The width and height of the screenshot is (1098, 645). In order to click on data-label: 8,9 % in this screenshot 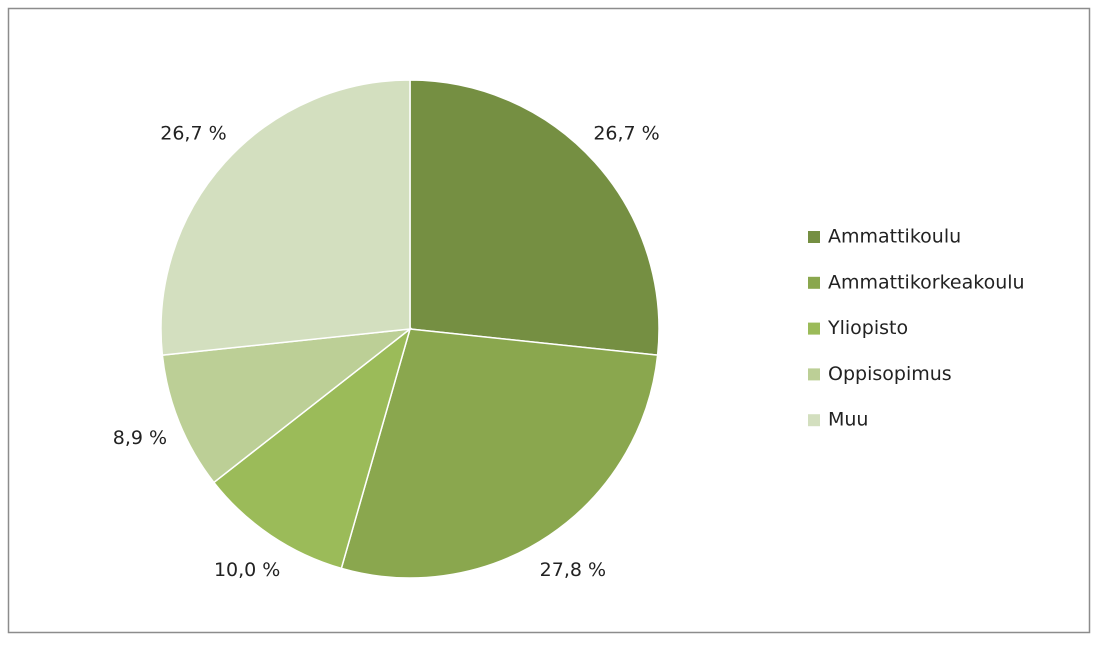, I will do `click(140, 438)`.